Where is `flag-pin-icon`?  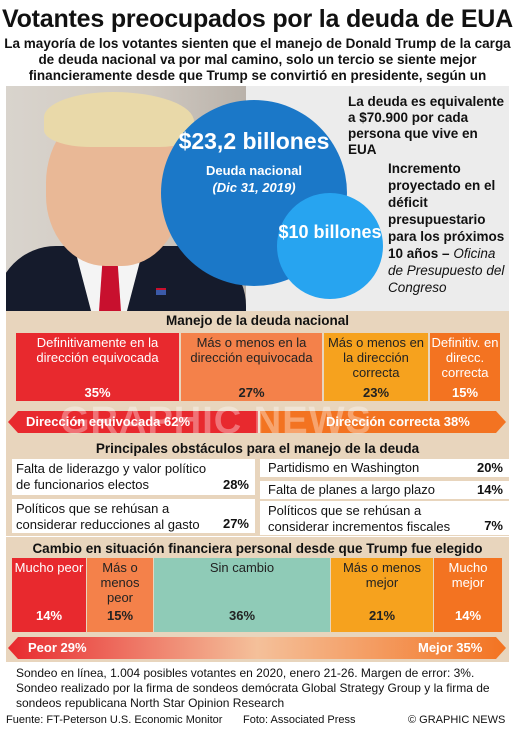
flag-pin-icon is located at coordinates (161, 291).